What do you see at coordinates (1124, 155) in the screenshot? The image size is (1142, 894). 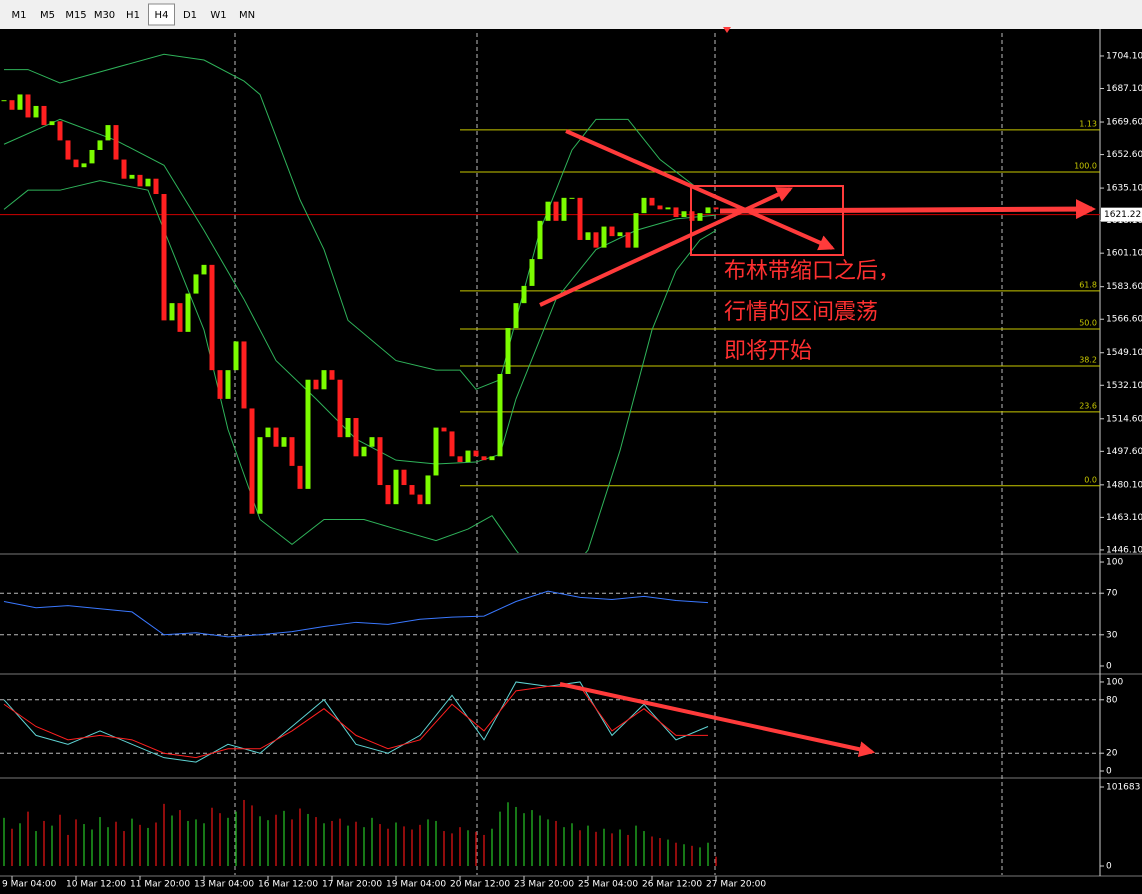 I see `y-tick-label: 1652.60` at bounding box center [1124, 155].